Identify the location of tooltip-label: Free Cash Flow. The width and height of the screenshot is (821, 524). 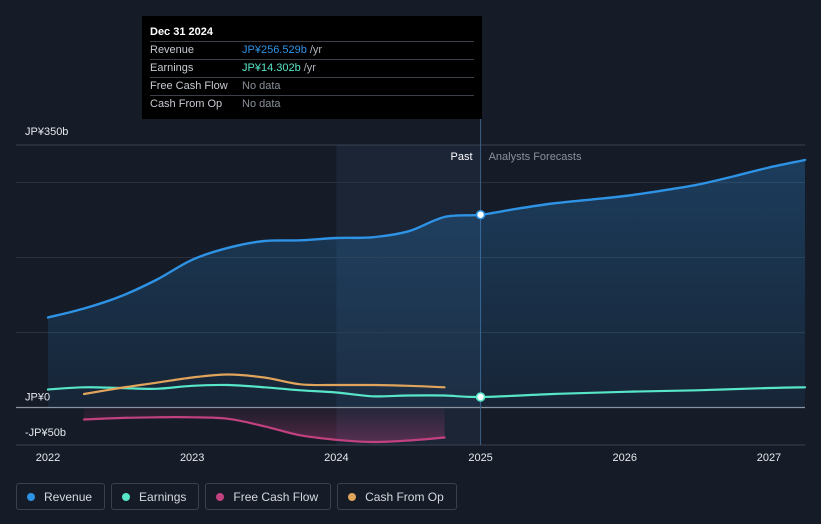
(189, 86).